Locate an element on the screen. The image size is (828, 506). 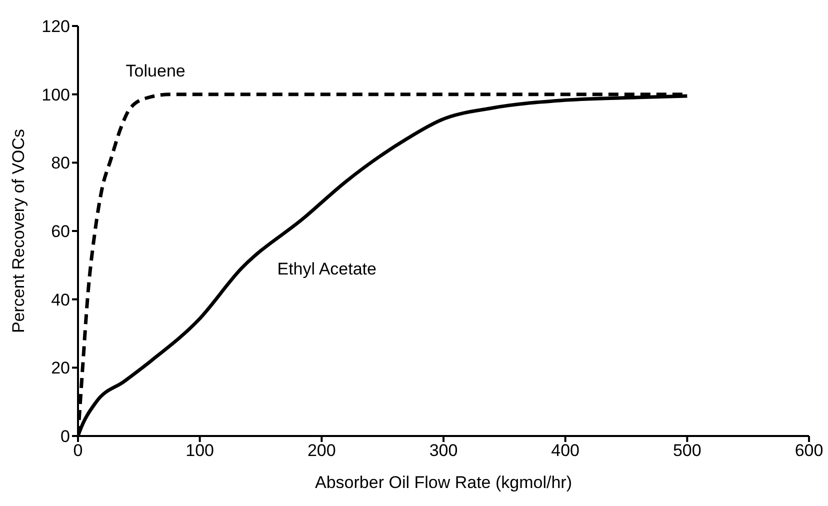
x-tick-label: 200 is located at coordinates (321, 450).